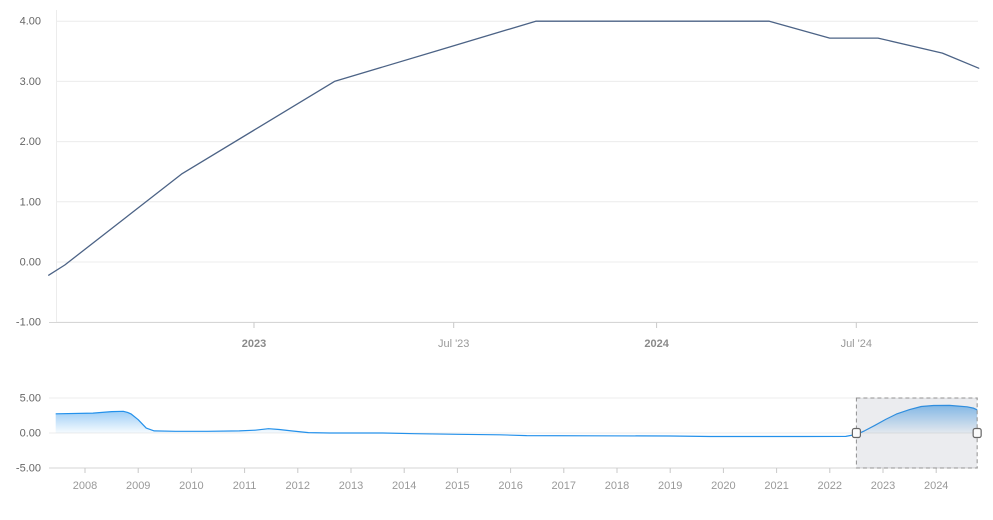 Image resolution: width=993 pixels, height=520 pixels. What do you see at coordinates (298, 486) in the screenshot?
I see `nav-x-tick-label: 2012` at bounding box center [298, 486].